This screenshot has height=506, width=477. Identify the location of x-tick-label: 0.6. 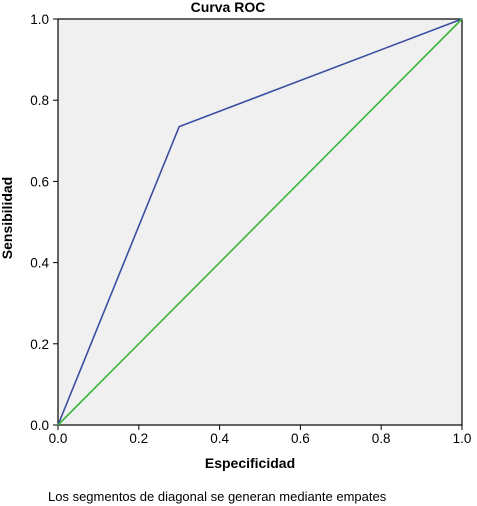
(300, 438).